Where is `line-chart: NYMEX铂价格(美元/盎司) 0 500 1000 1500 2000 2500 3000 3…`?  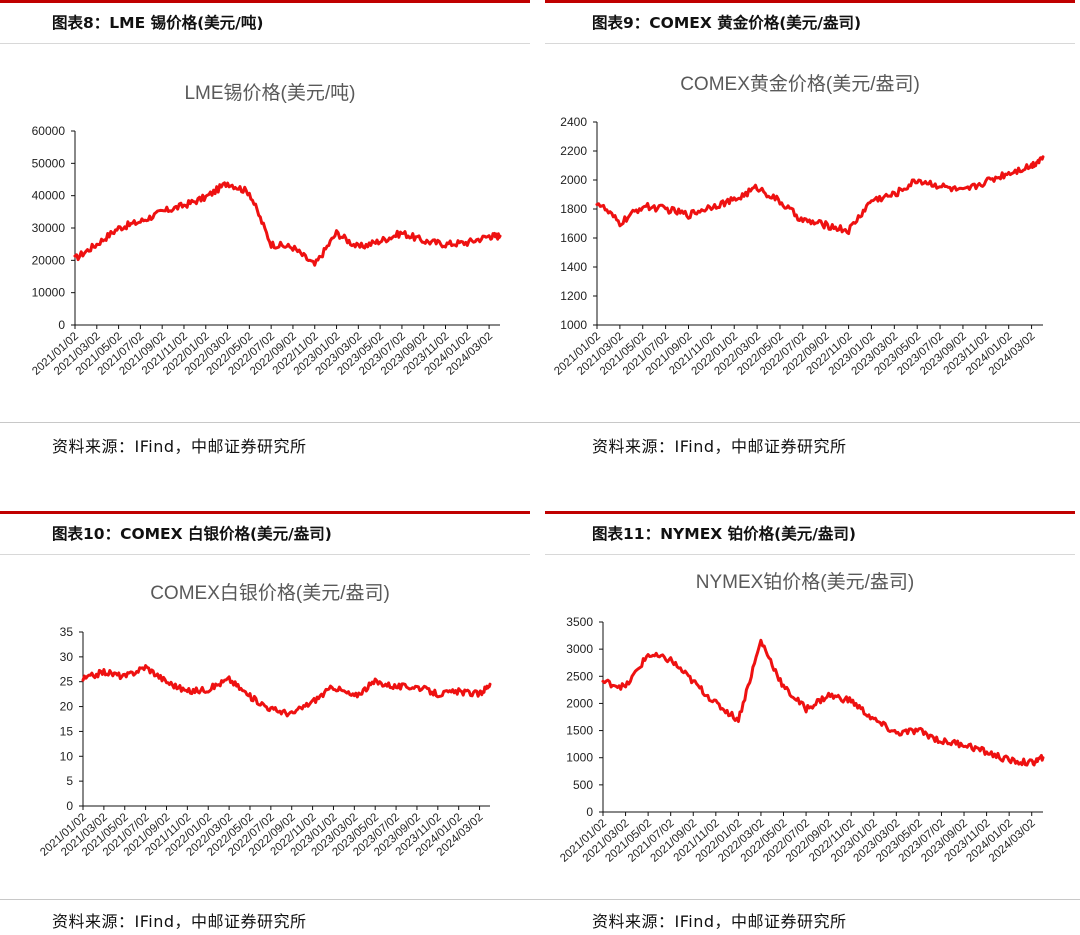 line-chart: NYMEX铂价格(美元/盎司) 0 500 1000 1500 2000 2500 3000 3… is located at coordinates (801, 718).